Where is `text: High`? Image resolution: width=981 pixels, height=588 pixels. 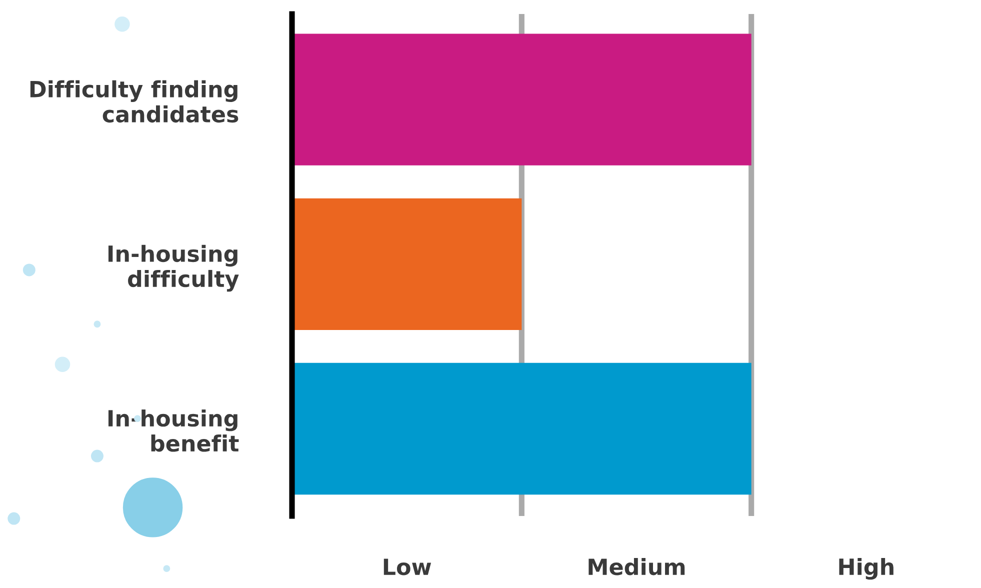 text: High is located at coordinates (866, 569).